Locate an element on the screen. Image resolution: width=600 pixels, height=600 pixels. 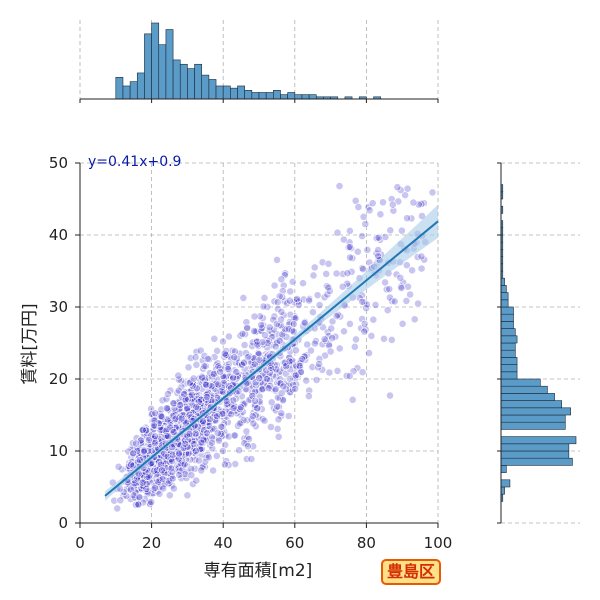
y-tick-label: 40 is located at coordinates (58, 235).